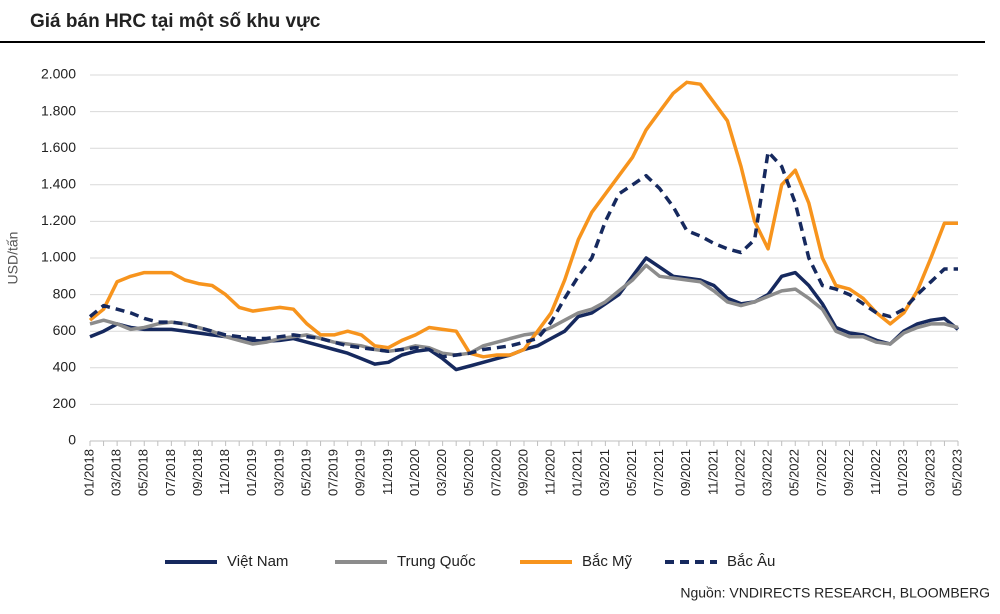 This screenshot has width=1000, height=614. What do you see at coordinates (577, 472) in the screenshot?
I see `x-tick-label: 01/2021` at bounding box center [577, 472].